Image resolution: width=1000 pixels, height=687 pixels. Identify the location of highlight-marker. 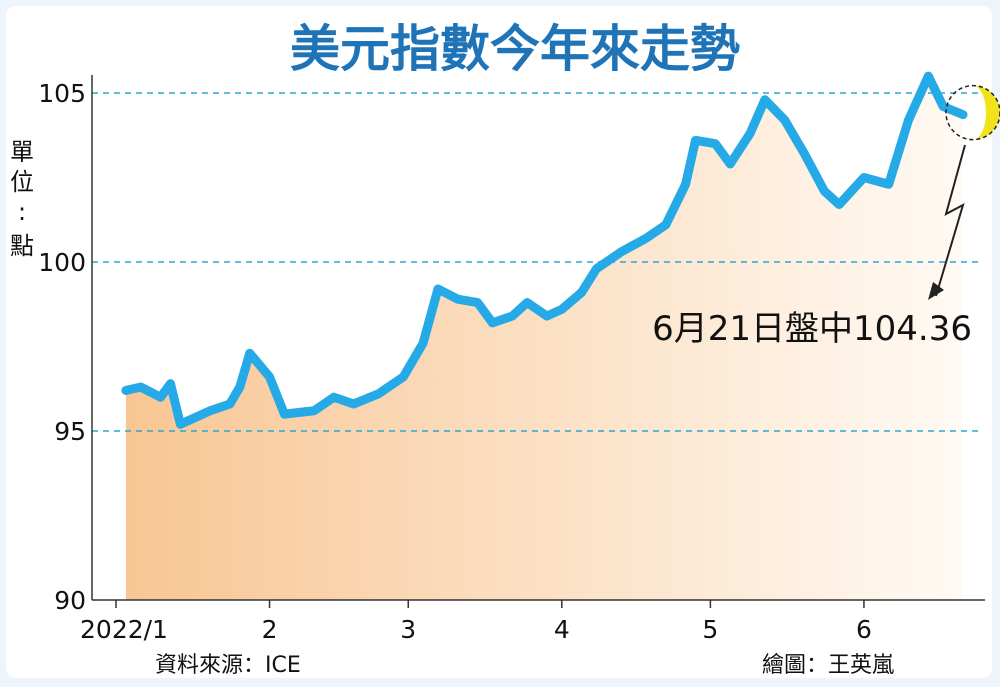
(986, 112).